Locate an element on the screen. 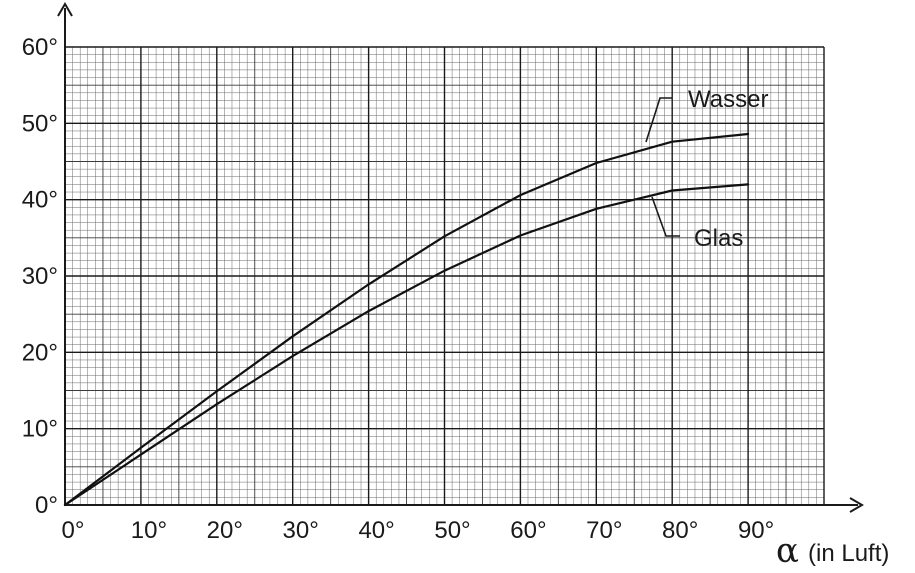 The height and width of the screenshot is (573, 915). wasser-leader-line is located at coordinates (658, 120).